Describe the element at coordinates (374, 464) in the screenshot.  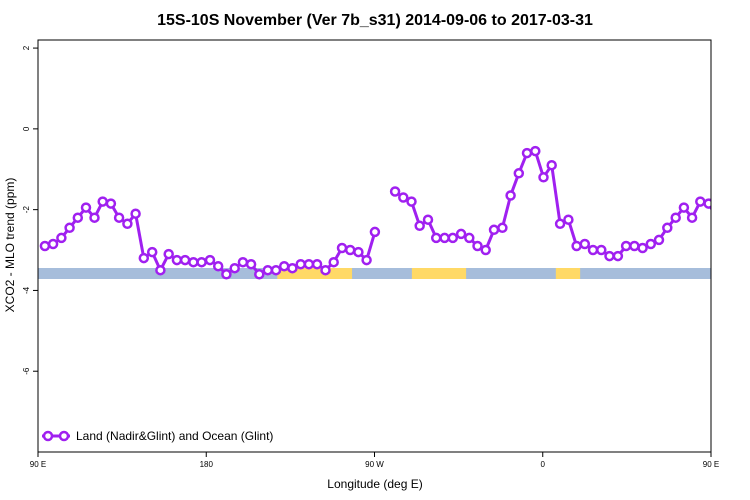
I see `x-tick-label: 90 W` at that location.